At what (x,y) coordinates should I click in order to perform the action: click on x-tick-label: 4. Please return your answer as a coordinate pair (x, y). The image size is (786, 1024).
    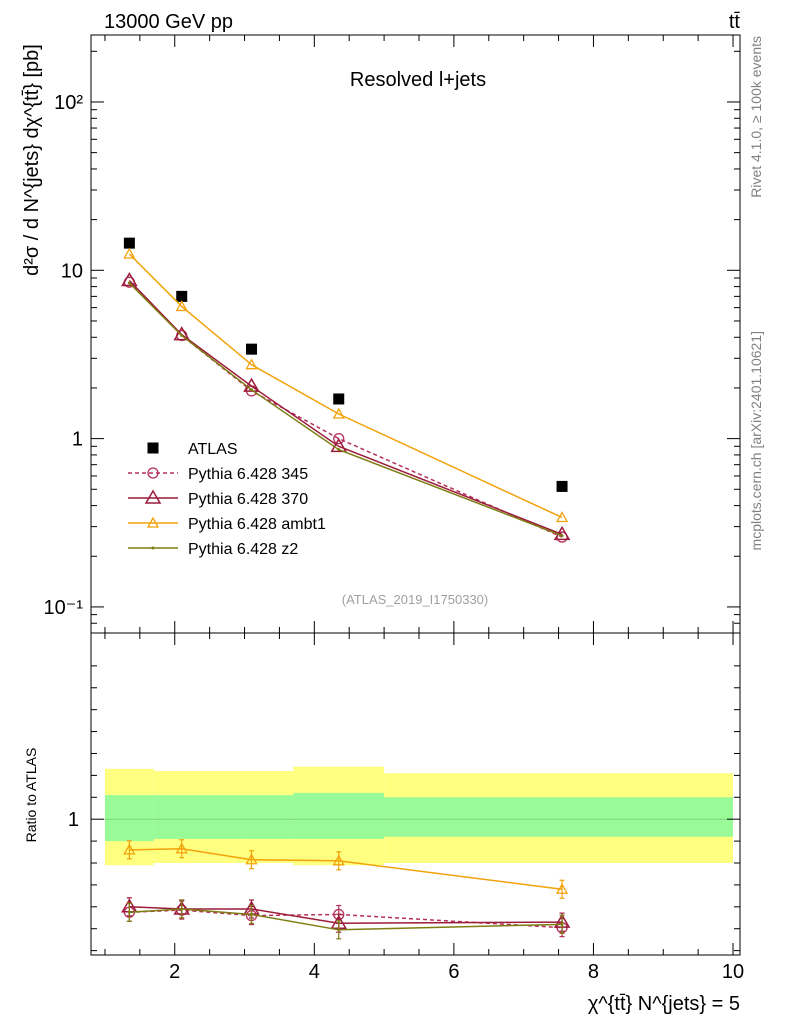
    Looking at the image, I should click on (314, 972).